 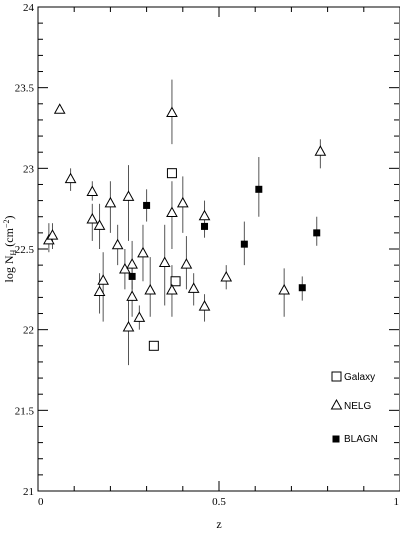 I want to click on y-tick-label: 21, so click(x=28, y=492).